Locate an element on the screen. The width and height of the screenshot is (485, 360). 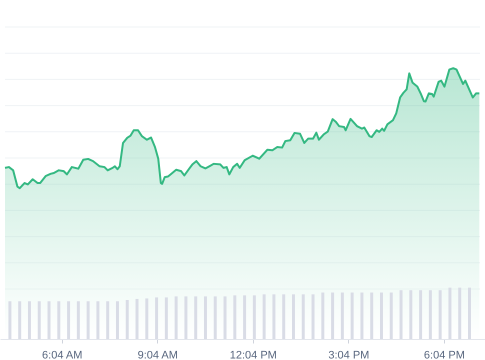
x-tick-label: 6:04 PM is located at coordinates (444, 355).